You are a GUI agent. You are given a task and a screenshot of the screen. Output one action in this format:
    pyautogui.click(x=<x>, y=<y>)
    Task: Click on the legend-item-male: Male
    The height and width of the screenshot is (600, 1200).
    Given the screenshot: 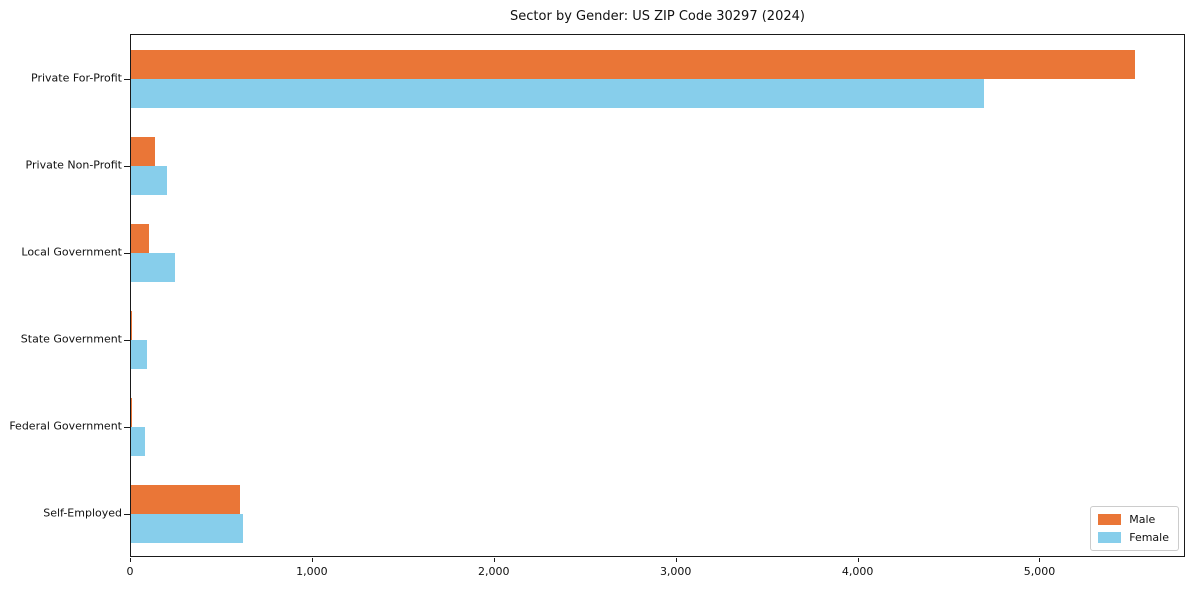 What is the action you would take?
    pyautogui.click(x=1133, y=519)
    